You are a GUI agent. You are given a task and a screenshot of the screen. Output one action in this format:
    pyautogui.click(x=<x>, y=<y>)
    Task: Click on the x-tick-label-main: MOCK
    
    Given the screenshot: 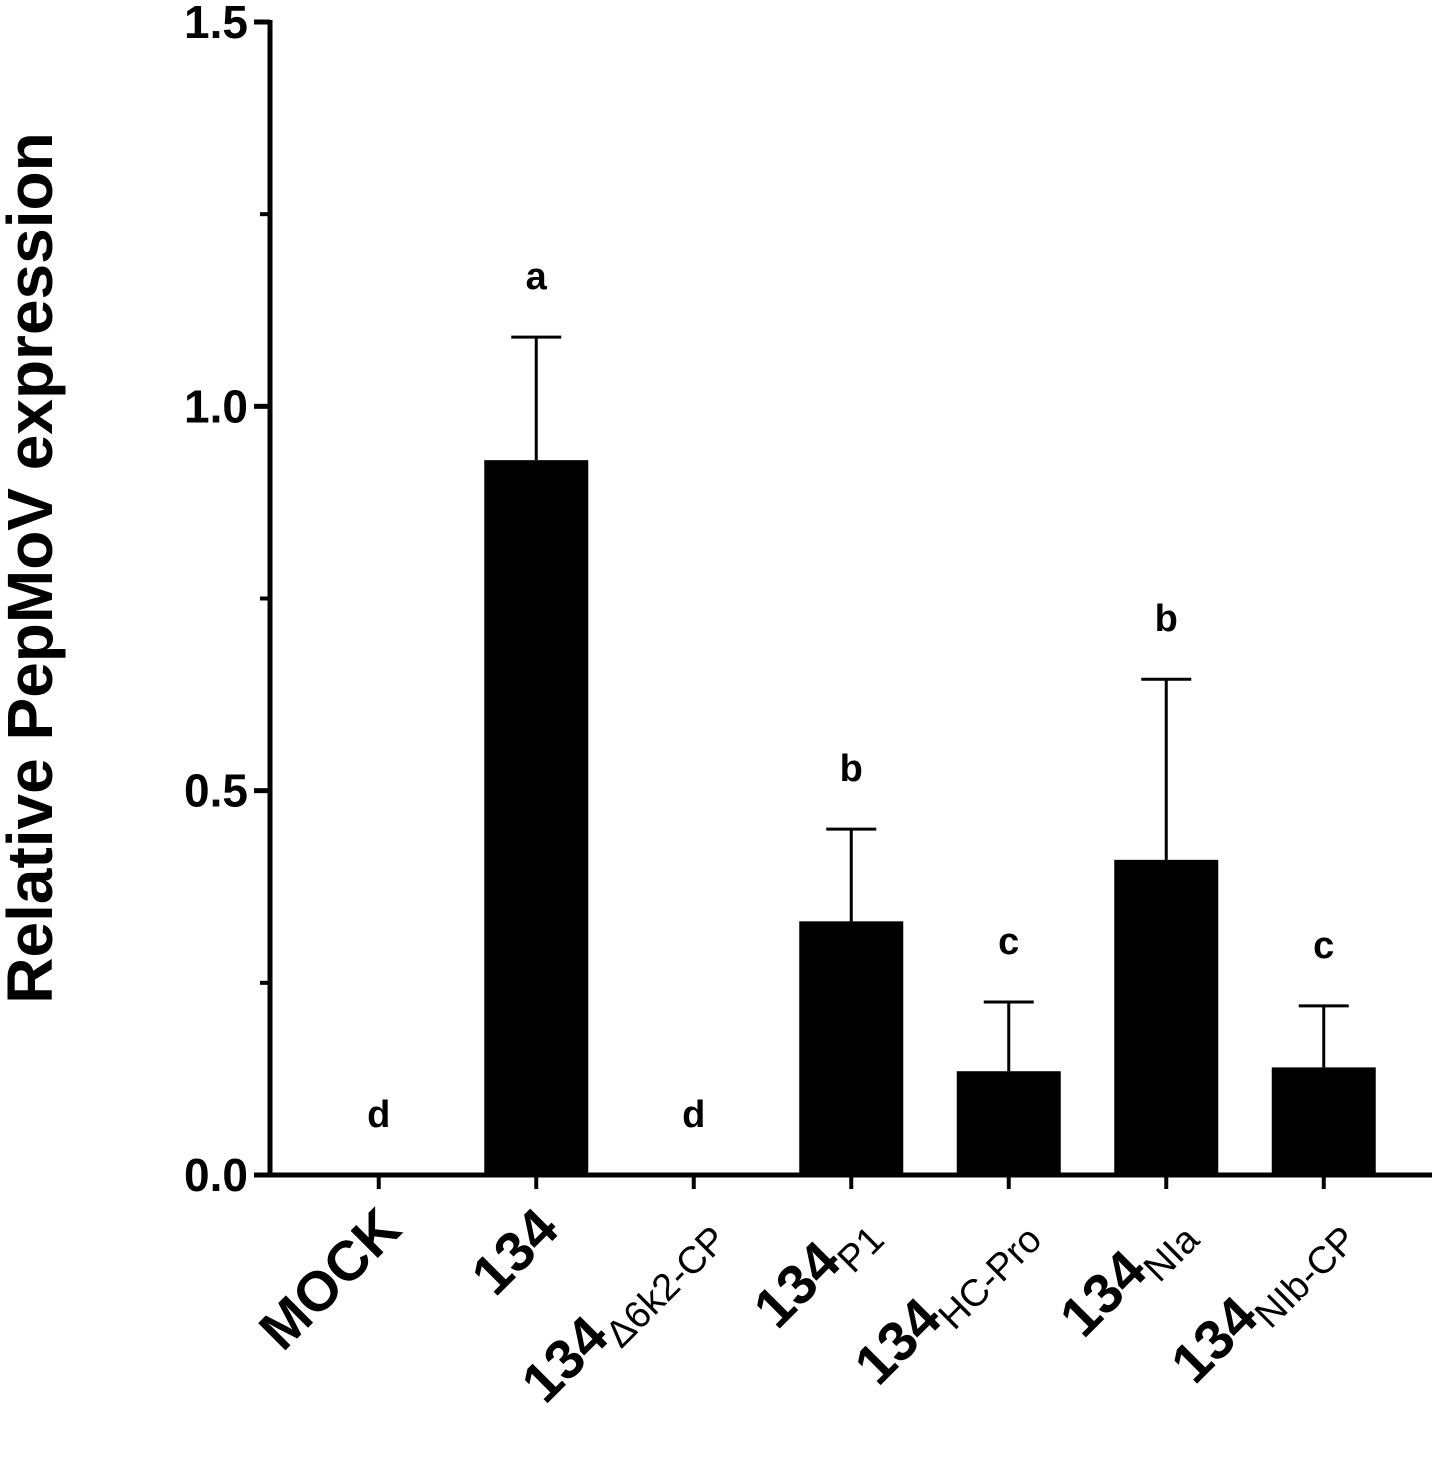 What is the action you would take?
    pyautogui.click(x=330, y=1279)
    